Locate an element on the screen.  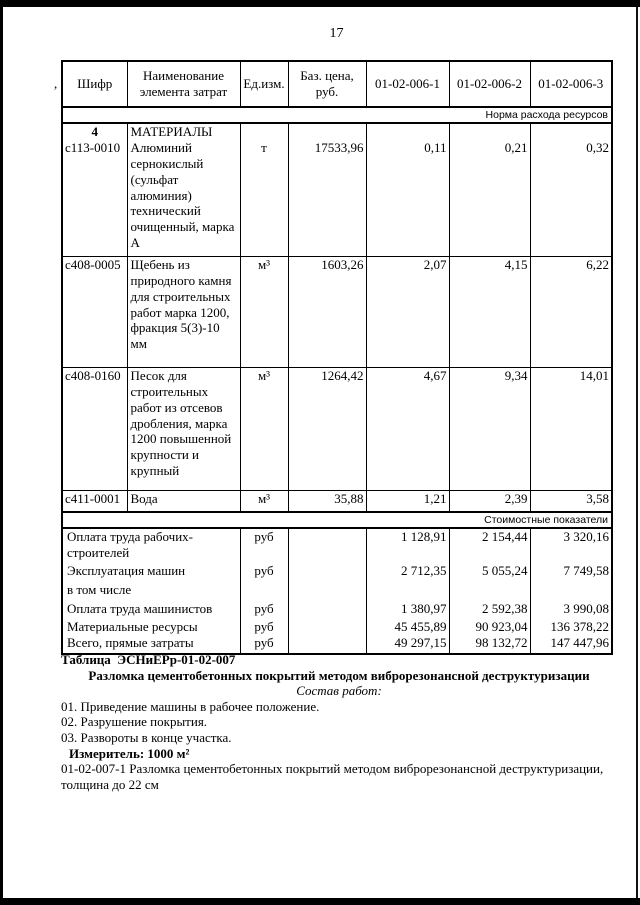
cost-band-row: Стоимостные показатели is located at coordinates (337, 520).